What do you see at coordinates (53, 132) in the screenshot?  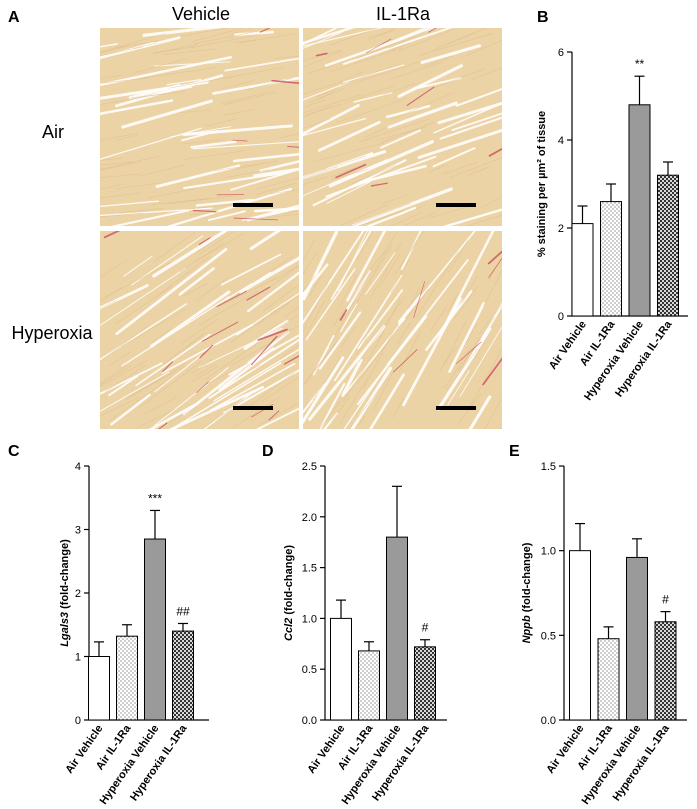 I see `row-label-air: Air` at bounding box center [53, 132].